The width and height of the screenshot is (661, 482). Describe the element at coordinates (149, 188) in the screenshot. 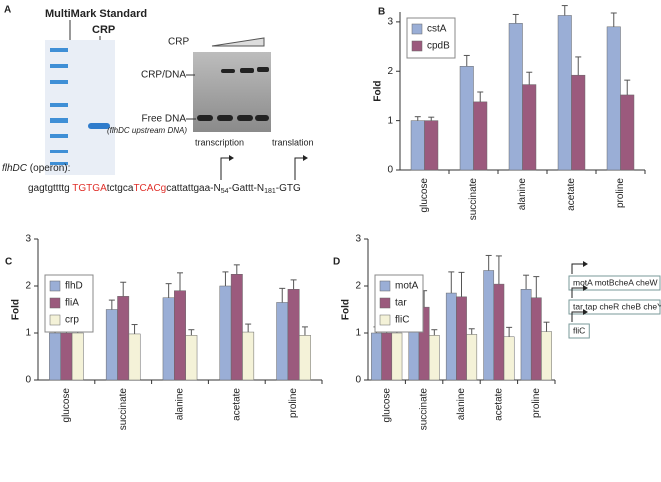

I see `sequence-part: TCACg` at that location.